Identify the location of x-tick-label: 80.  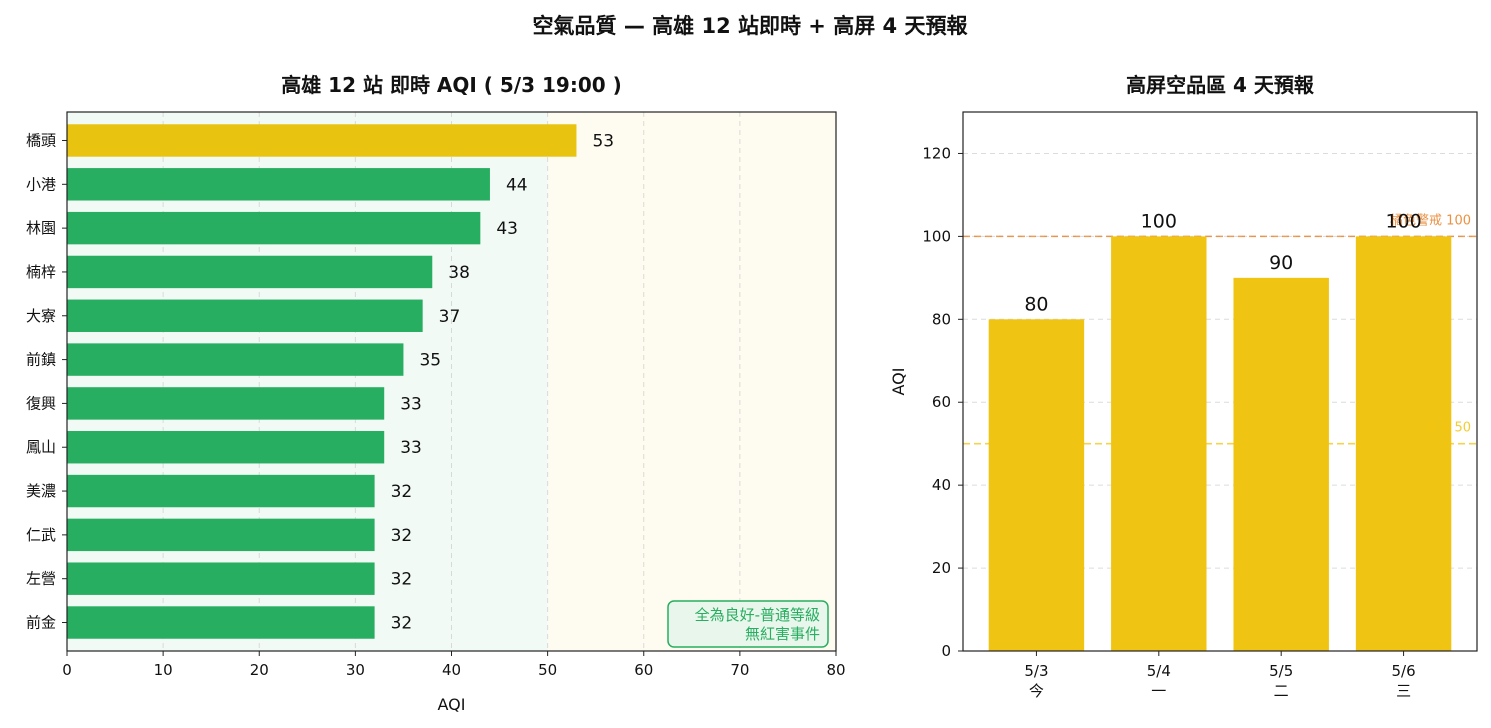
(835, 670).